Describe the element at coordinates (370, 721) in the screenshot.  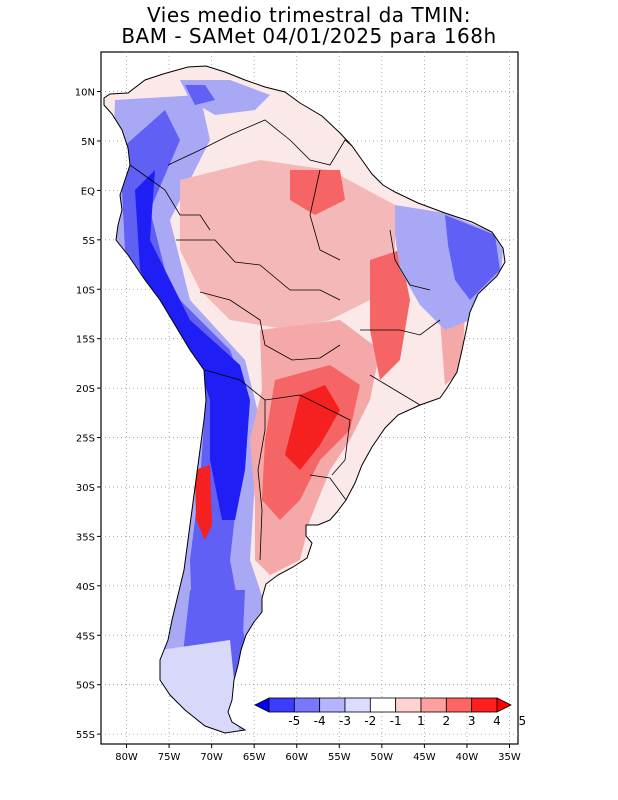
I see `colorbar-label: -2` at that location.